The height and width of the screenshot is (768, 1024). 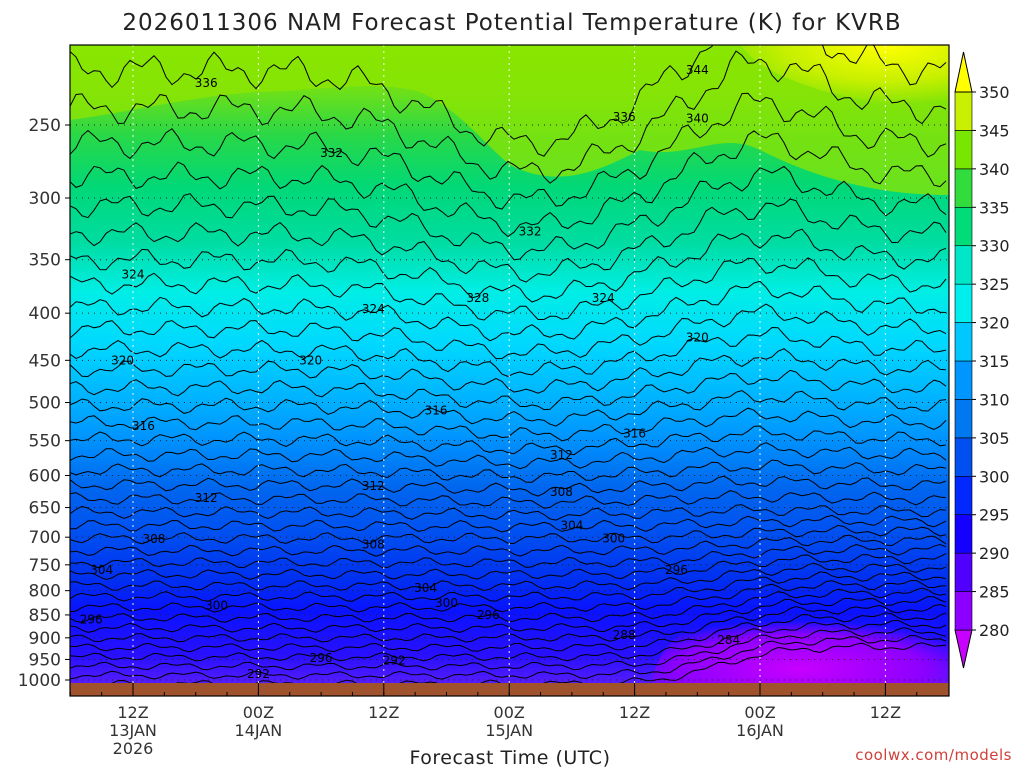 What do you see at coordinates (994, 130) in the screenshot?
I see `colorbar-label: 345` at bounding box center [994, 130].